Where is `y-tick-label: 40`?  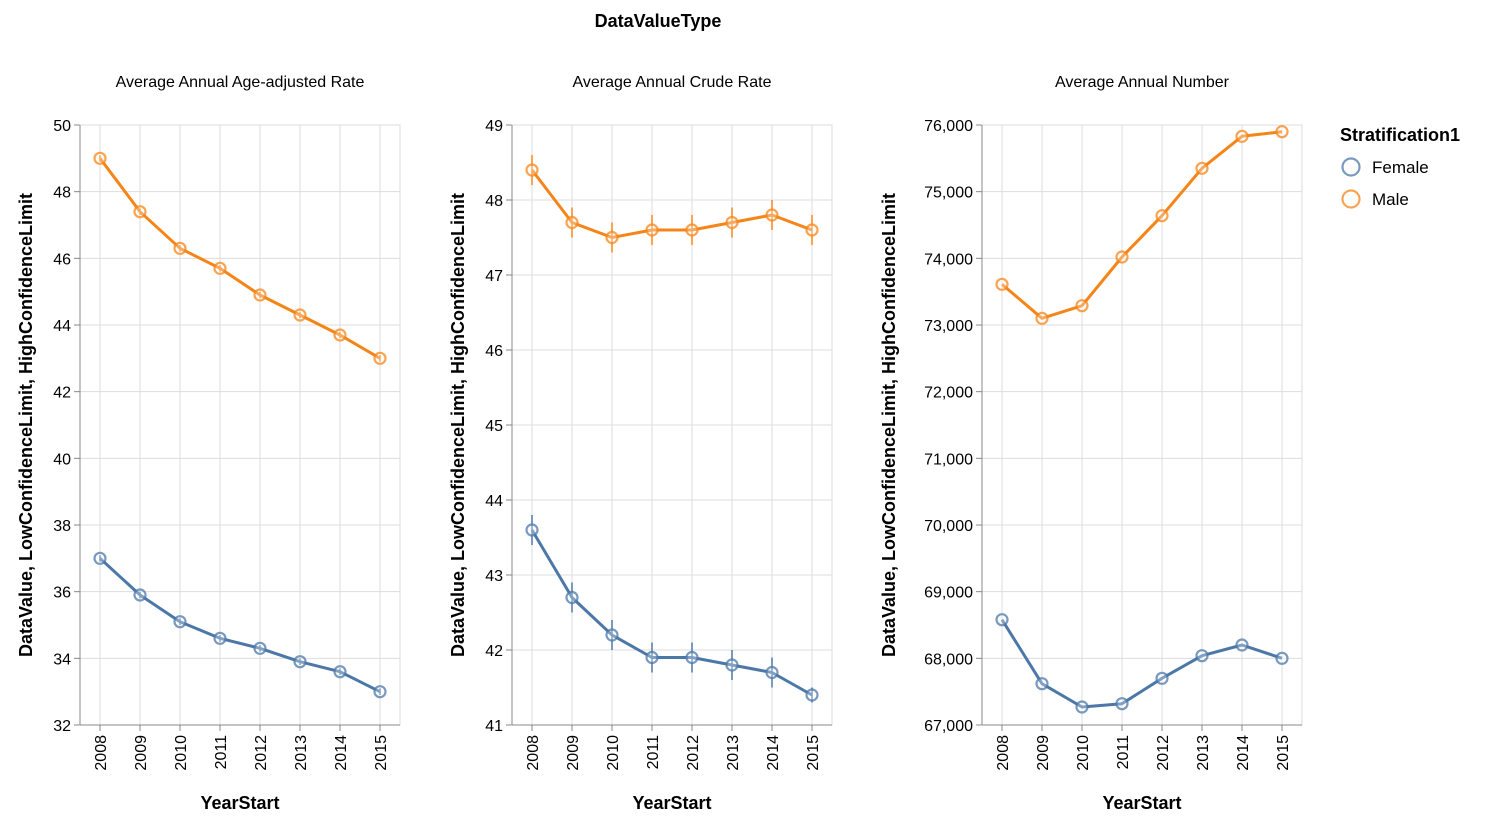
y-tick-label: 40 is located at coordinates (62, 459).